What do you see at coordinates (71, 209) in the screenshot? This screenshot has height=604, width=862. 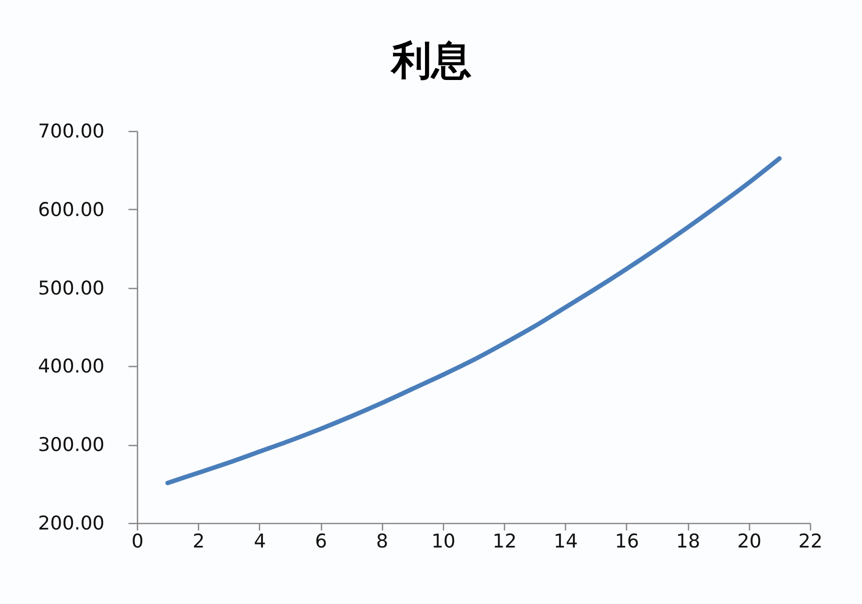 I see `y-tick-label: 600.00` at bounding box center [71, 209].